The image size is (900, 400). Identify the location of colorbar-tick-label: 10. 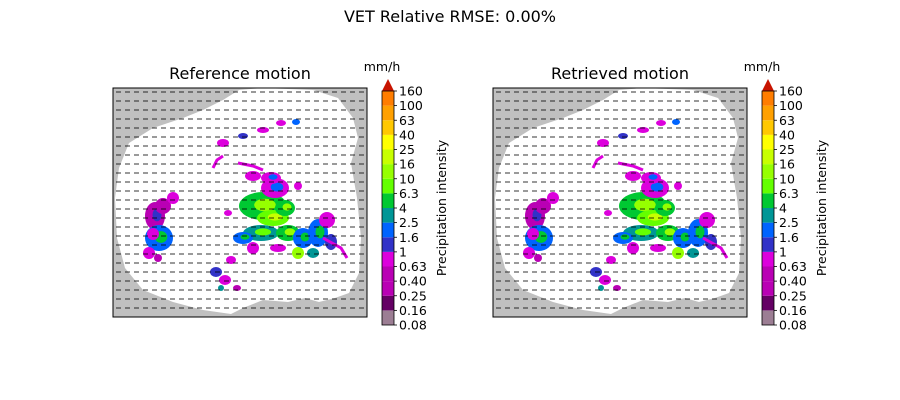
(787, 178).